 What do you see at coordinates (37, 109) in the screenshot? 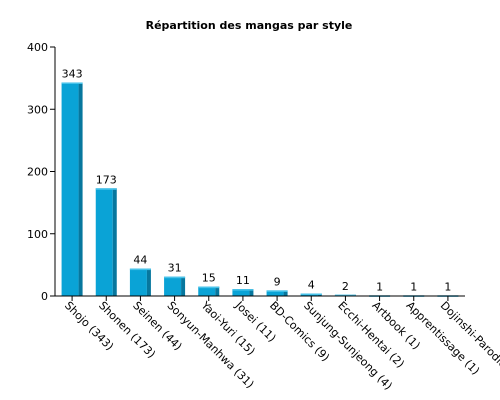
I see `y-tick-label: 300` at bounding box center [37, 109].